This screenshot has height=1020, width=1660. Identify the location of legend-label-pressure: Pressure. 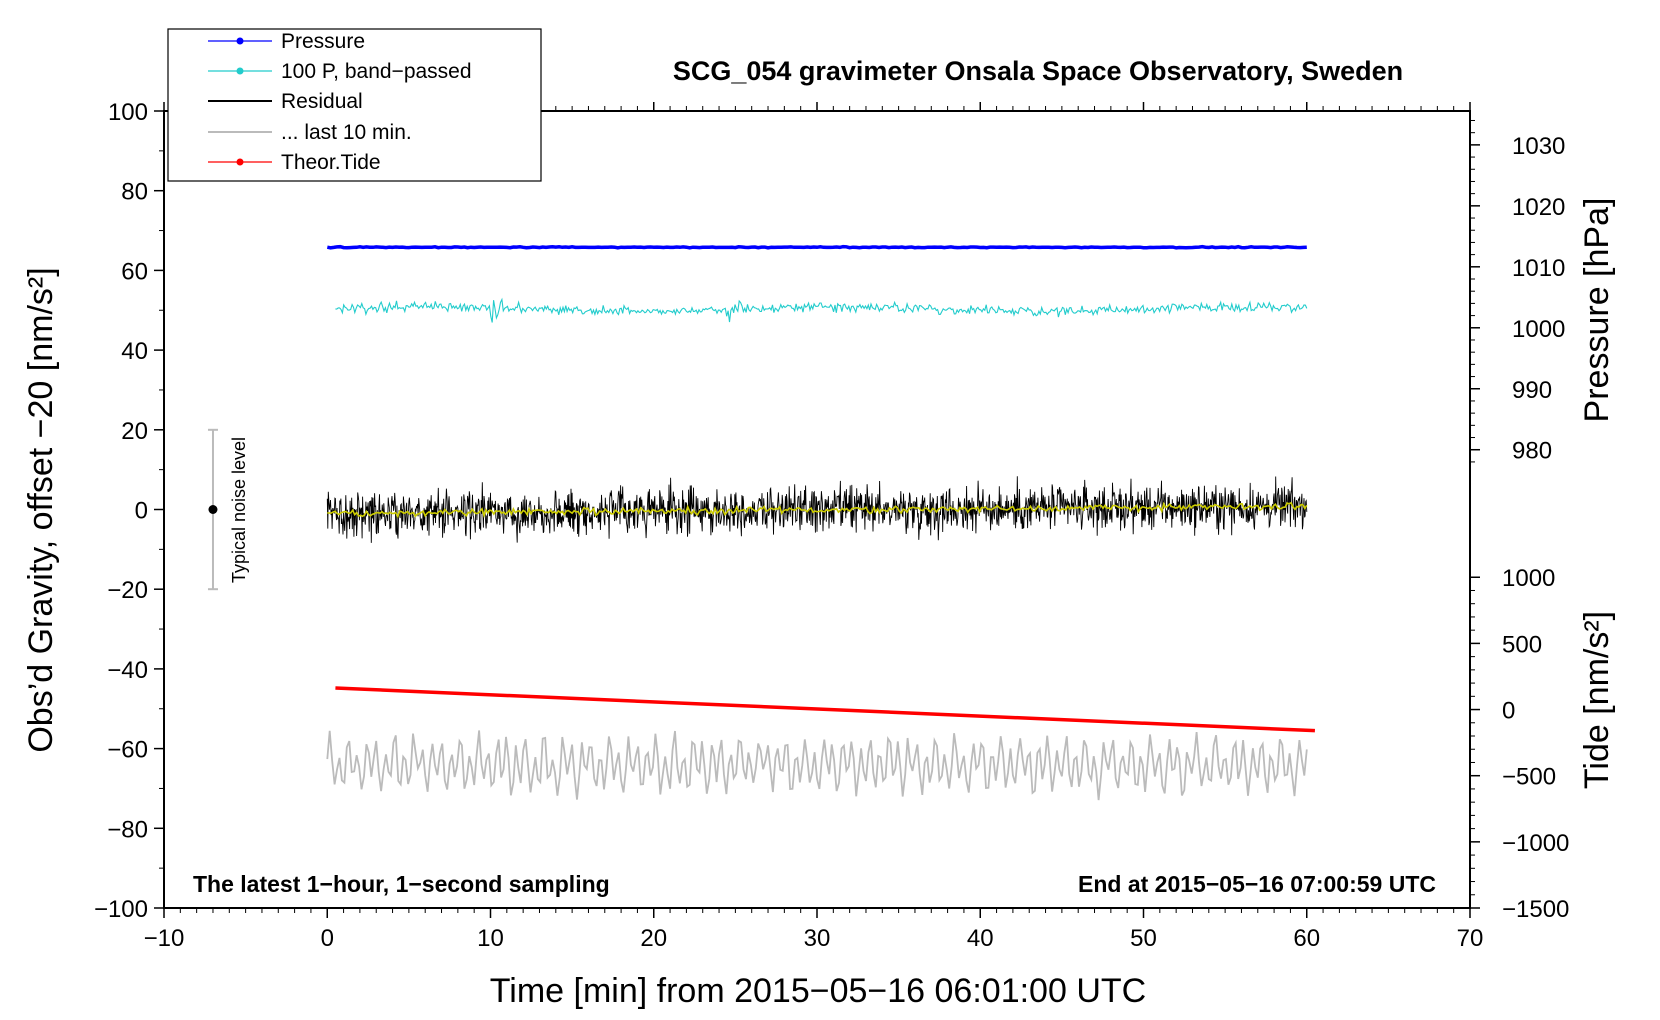
(323, 41).